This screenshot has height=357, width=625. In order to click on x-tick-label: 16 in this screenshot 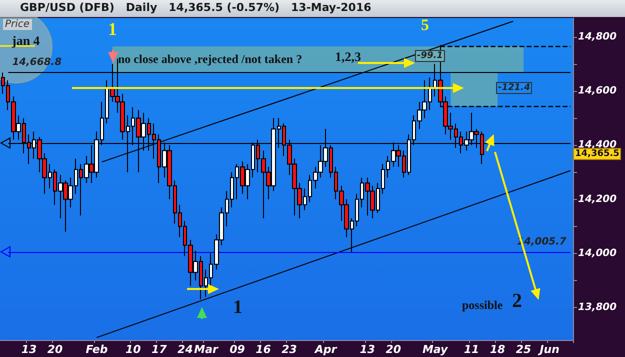, I will do `click(264, 349)`.